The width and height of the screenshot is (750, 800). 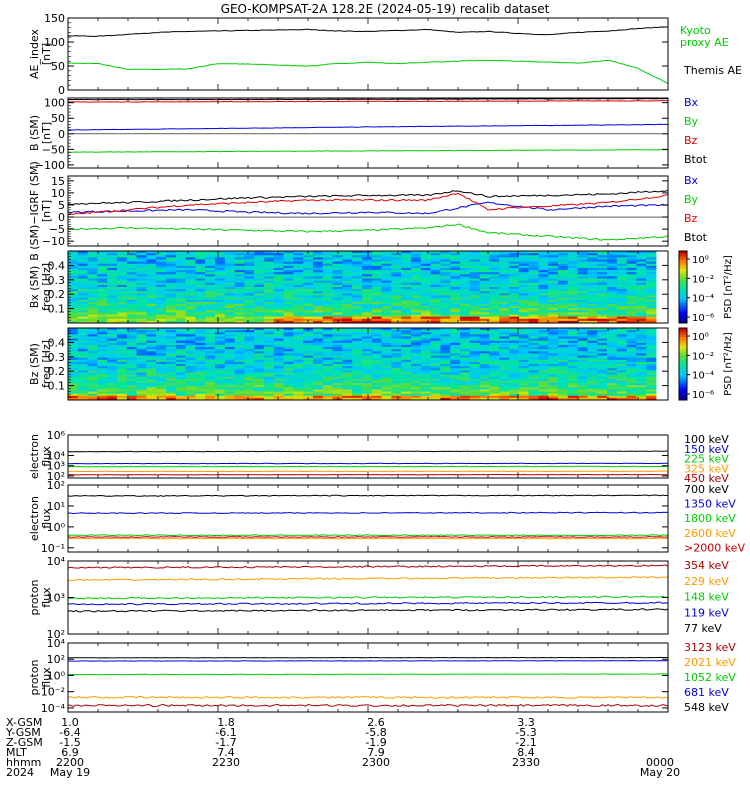 What do you see at coordinates (53, 708) in the screenshot?
I see `ytick-label: 10⁻⁴` at bounding box center [53, 708].